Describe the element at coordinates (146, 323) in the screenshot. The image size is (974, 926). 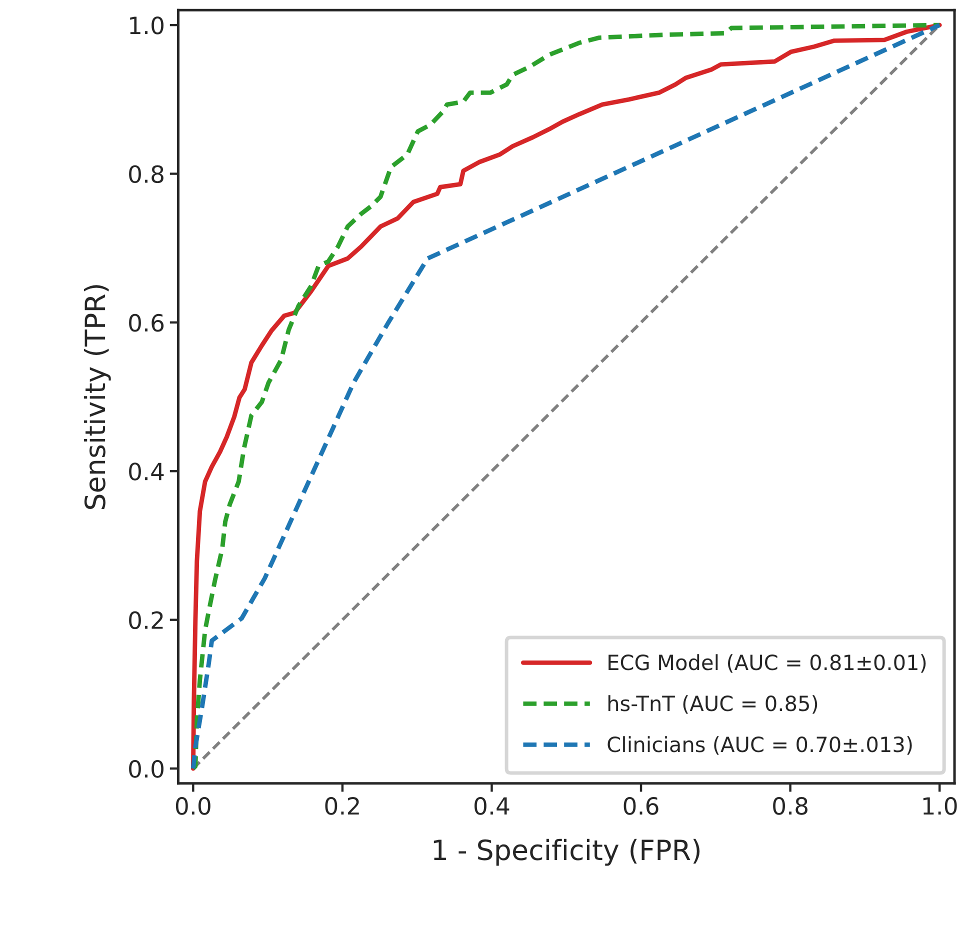
I see `y-tick-label: 0.6` at that location.